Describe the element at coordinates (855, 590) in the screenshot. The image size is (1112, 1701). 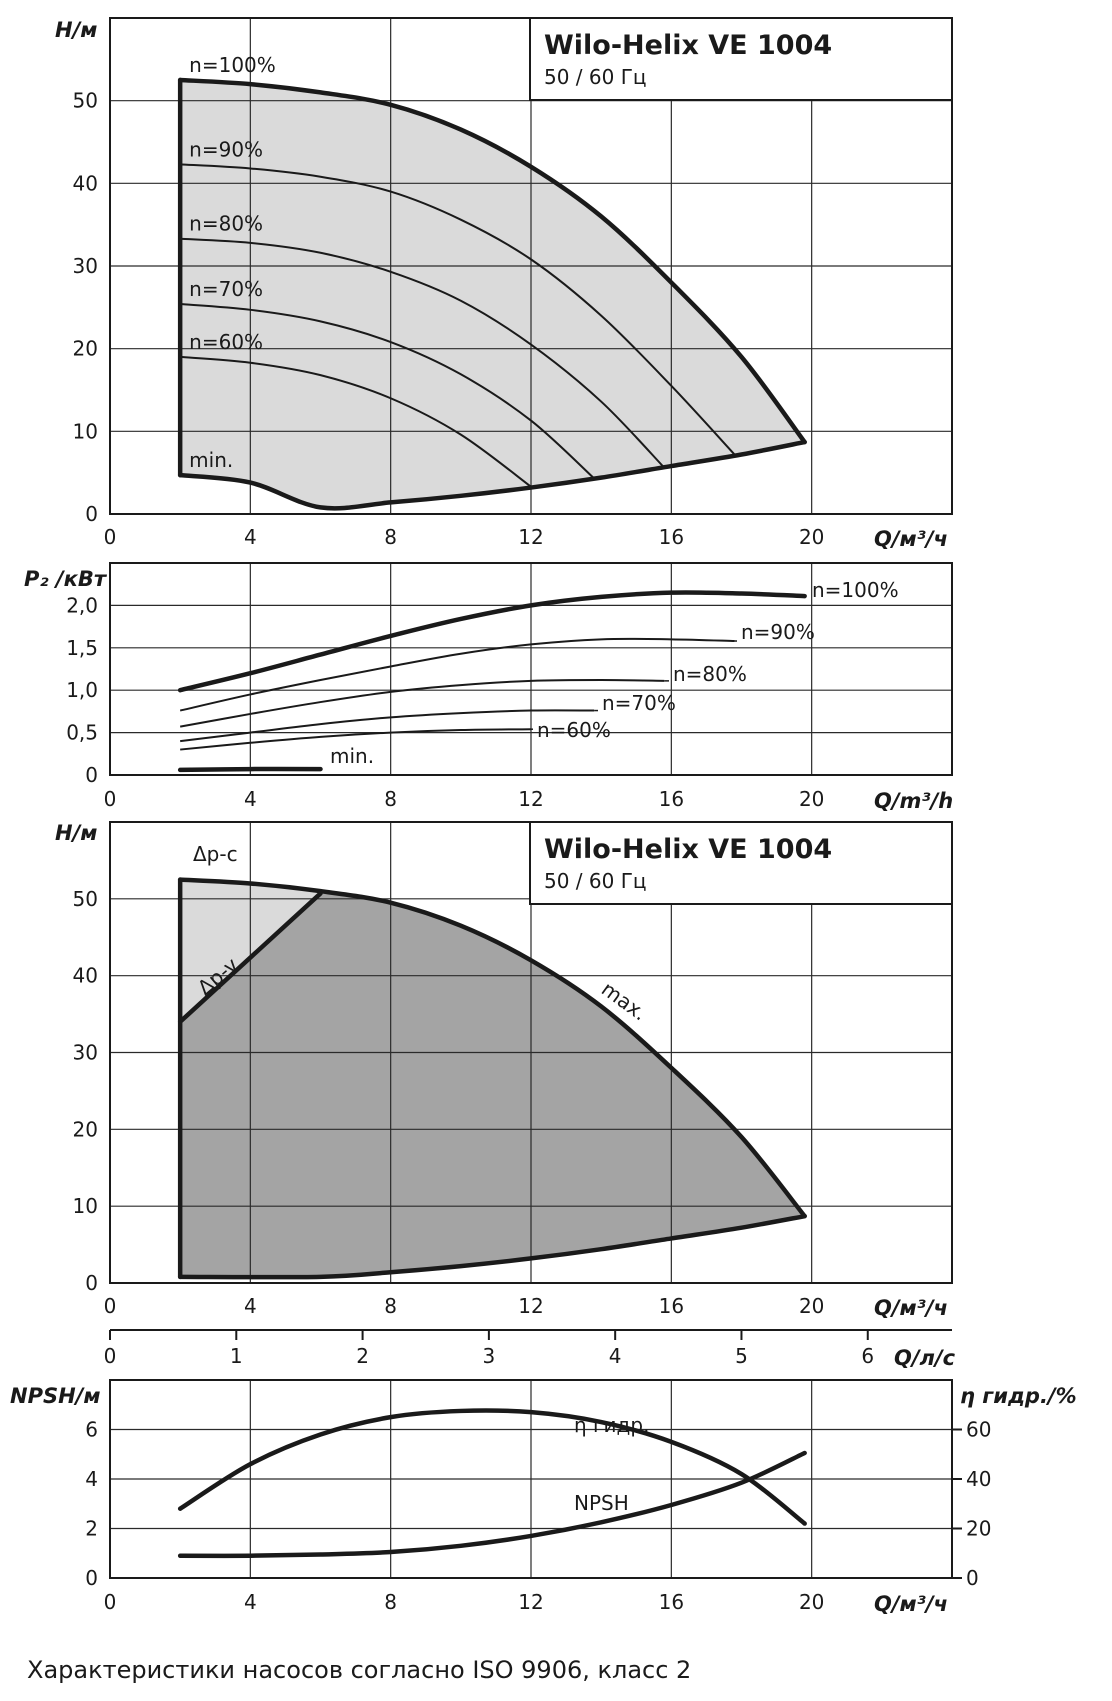
I see `power-curve-label: n=100%` at that location.